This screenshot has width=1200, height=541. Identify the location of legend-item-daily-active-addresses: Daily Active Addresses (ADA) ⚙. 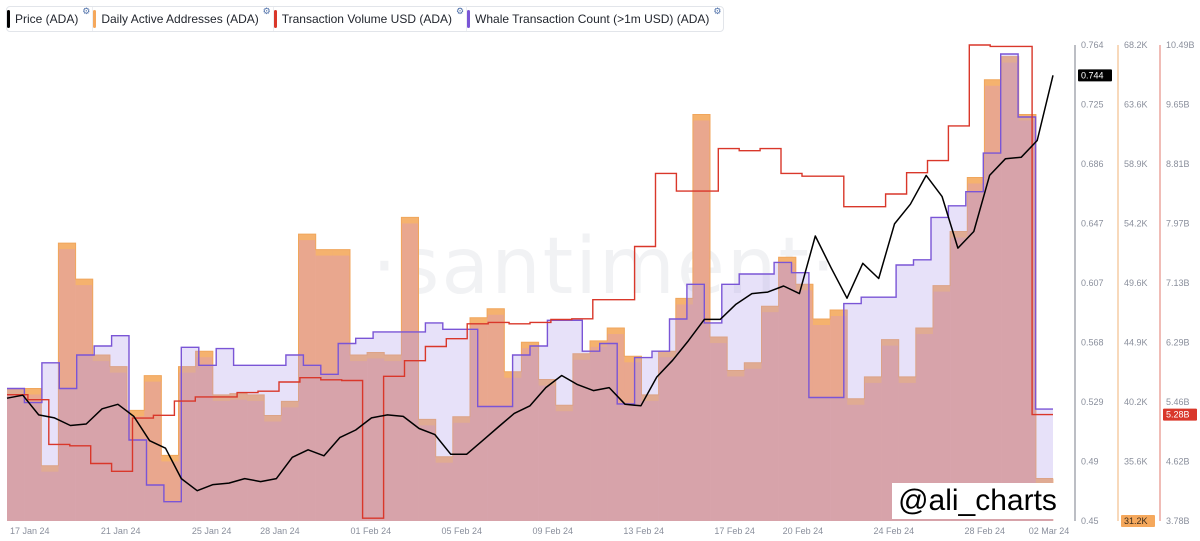
(183, 18).